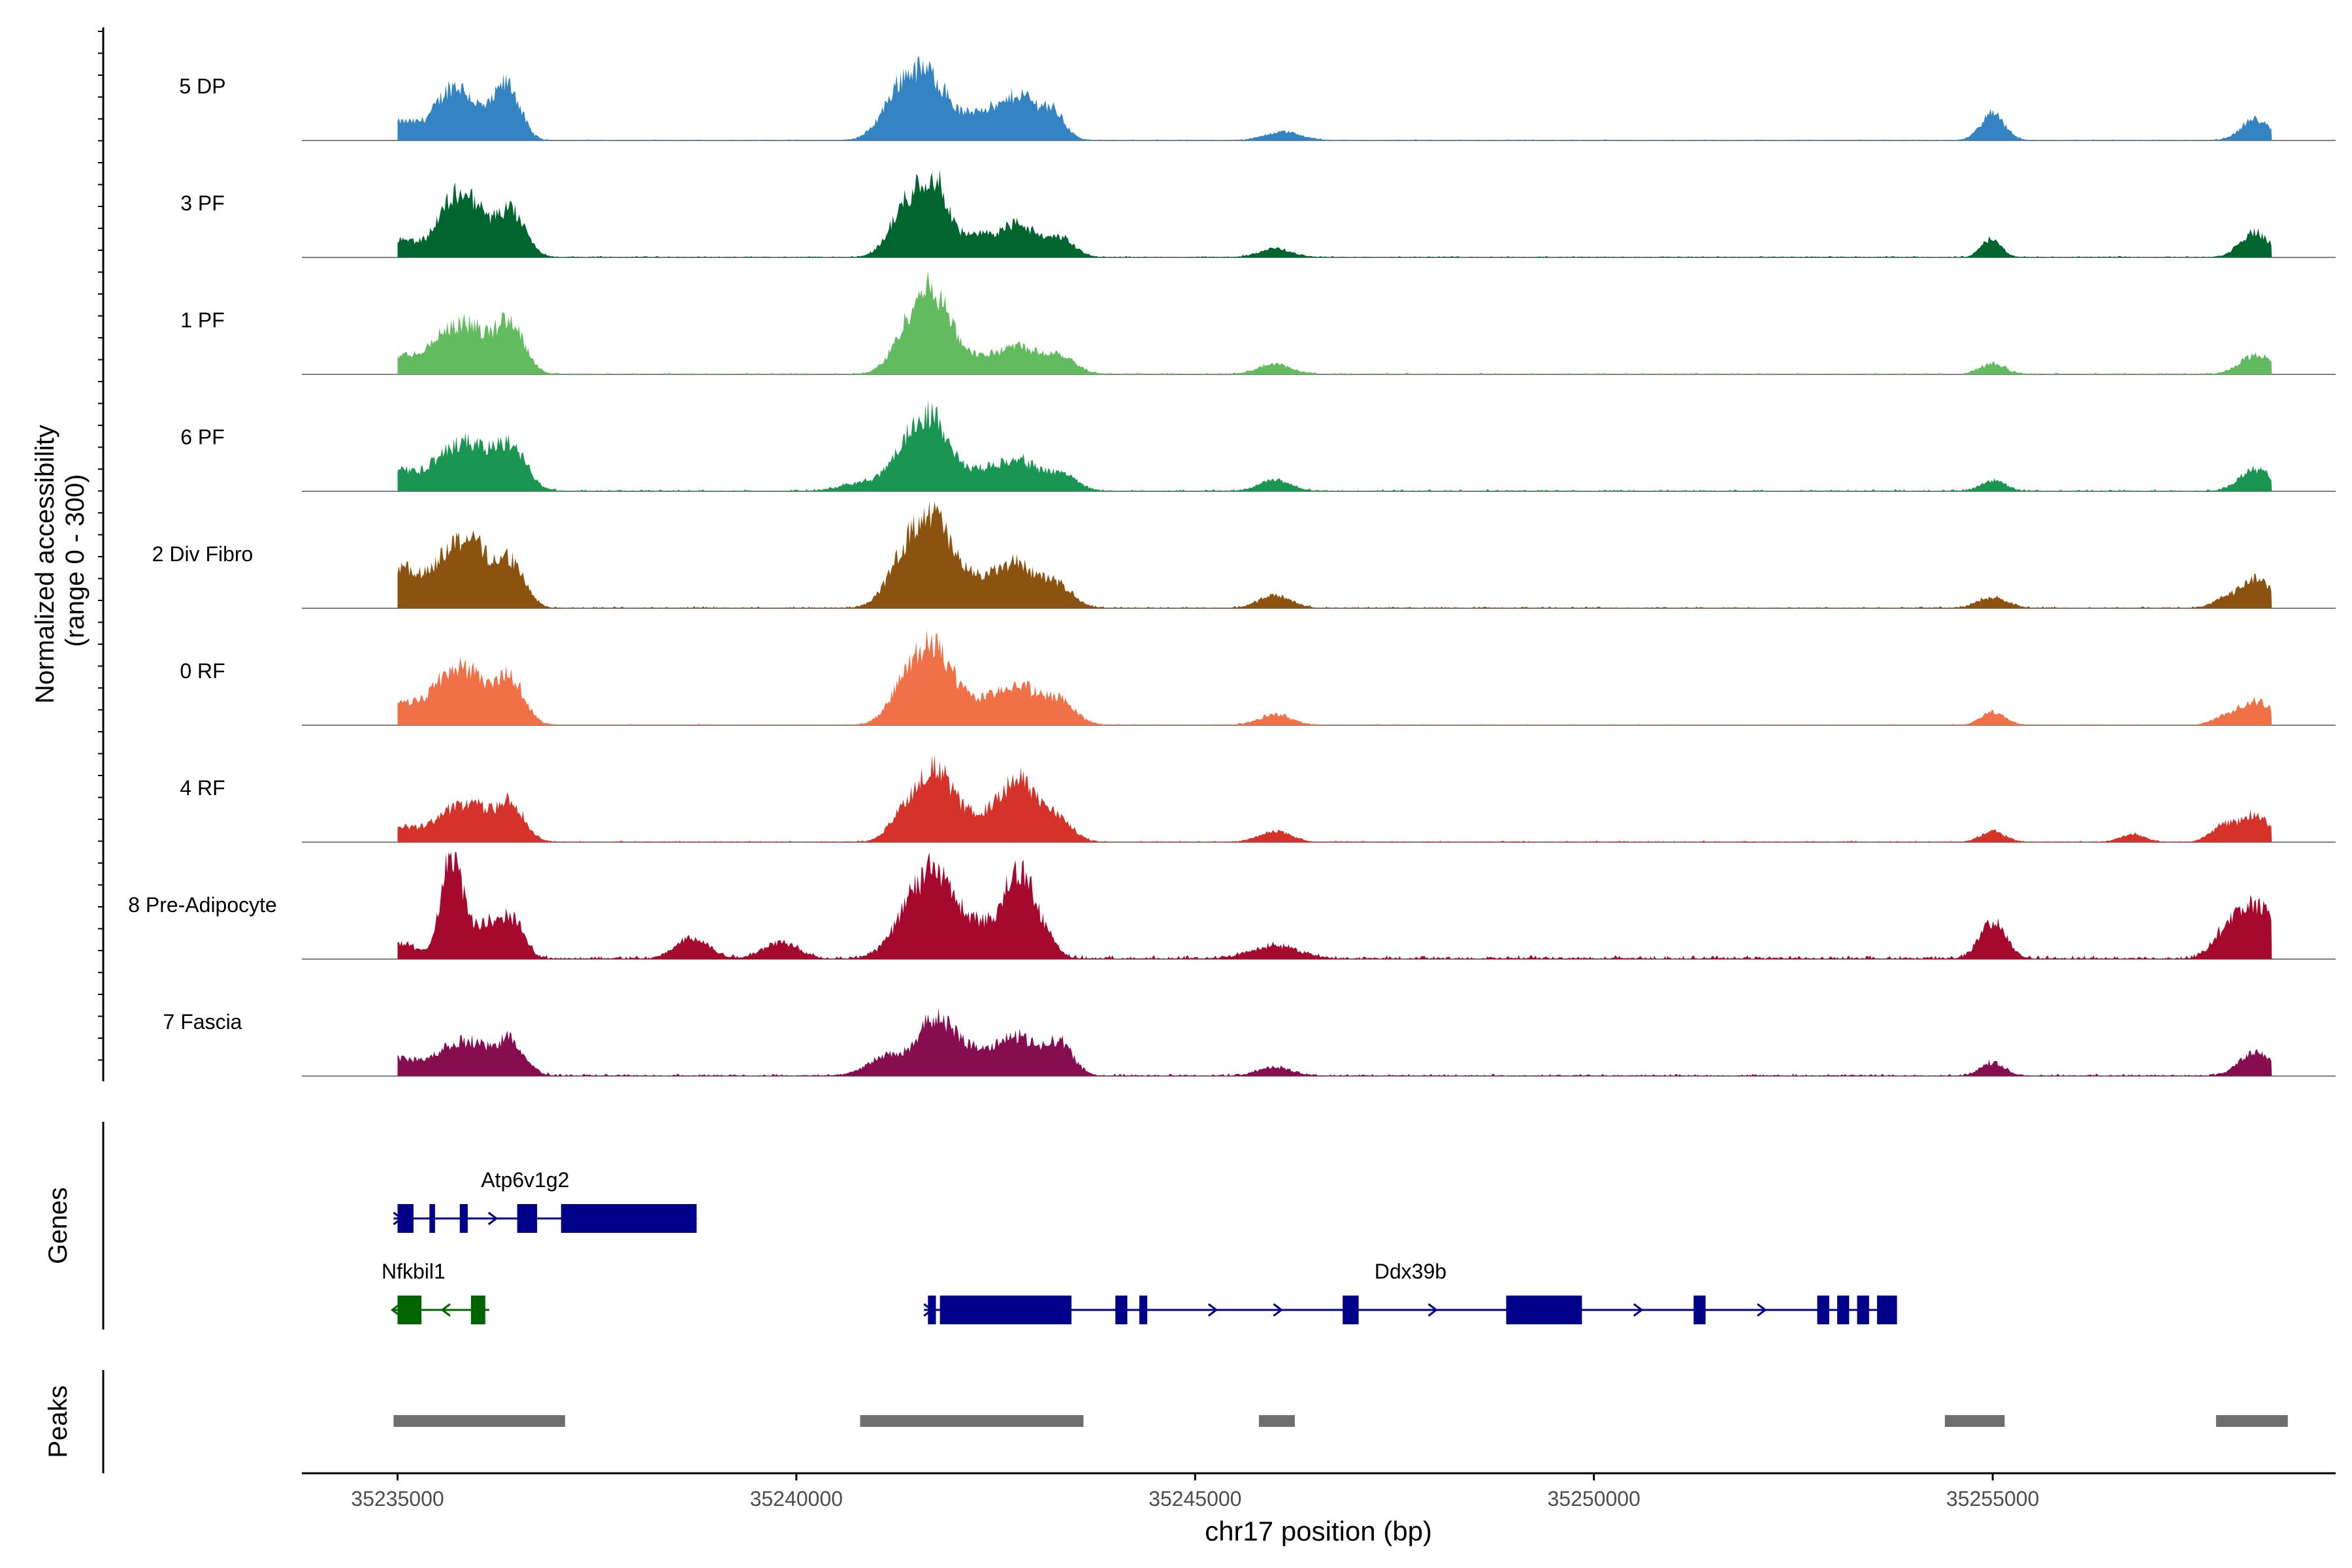 Image resolution: width=2352 pixels, height=1568 pixels. Describe the element at coordinates (1410, 1292) in the screenshot. I see `gene-model: Ddx39b` at that location.